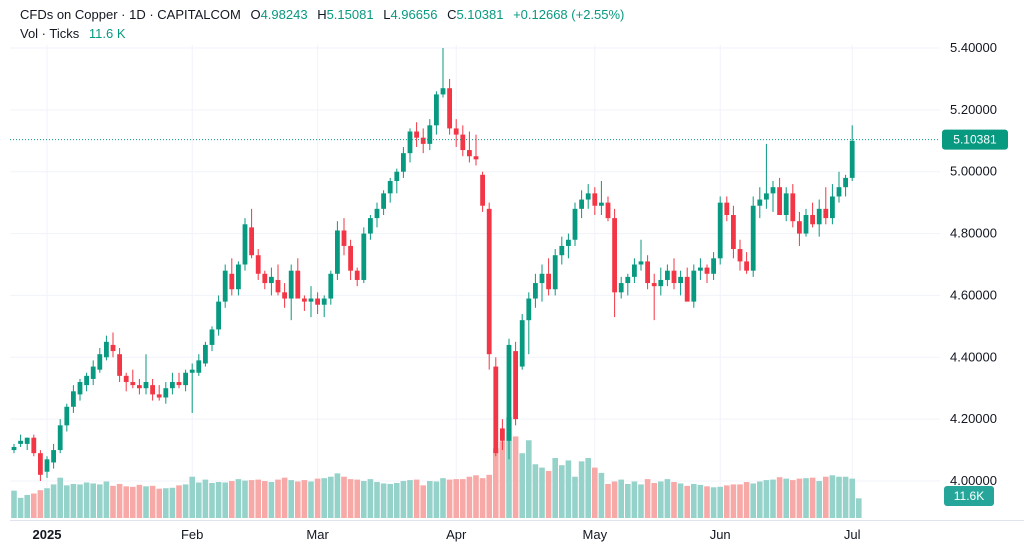  Describe the element at coordinates (973, 233) in the screenshot. I see `y-tick-label: 4.80000` at that location.